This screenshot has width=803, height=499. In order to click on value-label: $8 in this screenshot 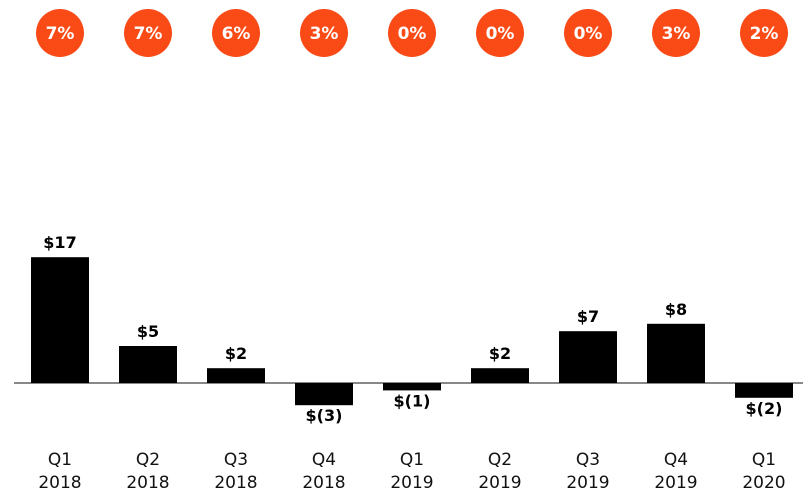, I will do `click(676, 309)`.